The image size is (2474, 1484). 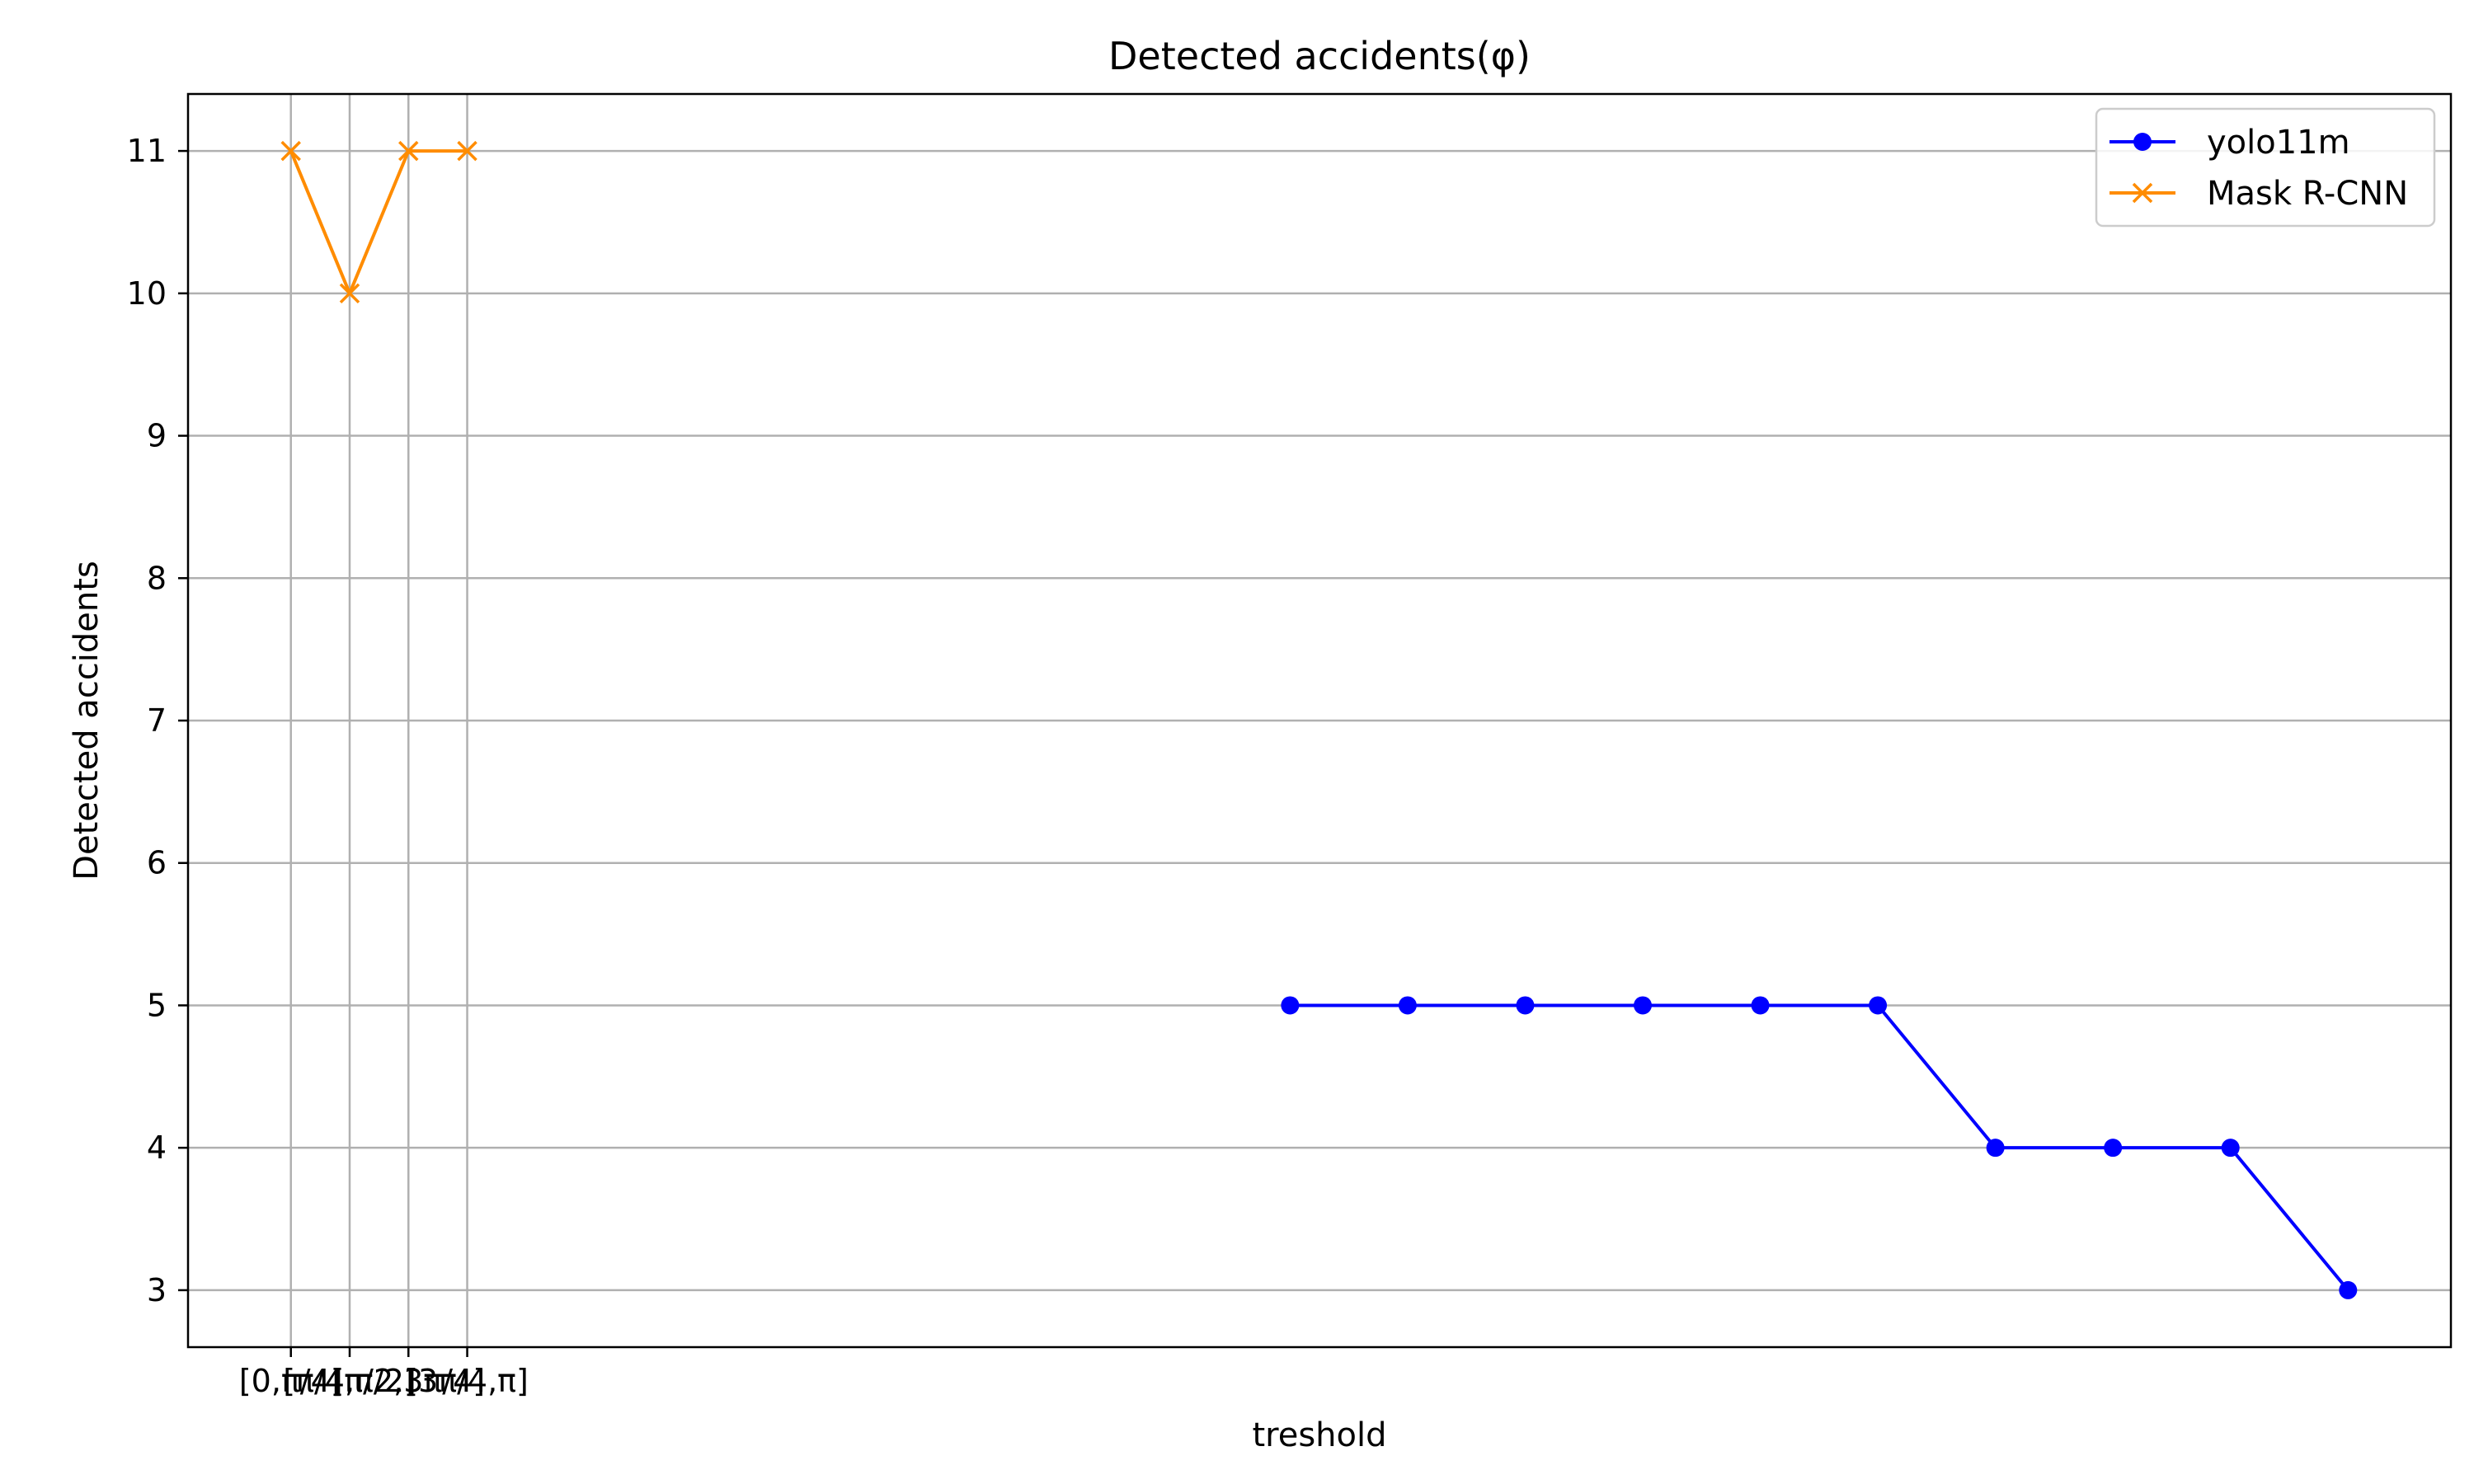 What do you see at coordinates (1319, 56) in the screenshot?
I see `chart-title: Detected accidents(φ)` at bounding box center [1319, 56].